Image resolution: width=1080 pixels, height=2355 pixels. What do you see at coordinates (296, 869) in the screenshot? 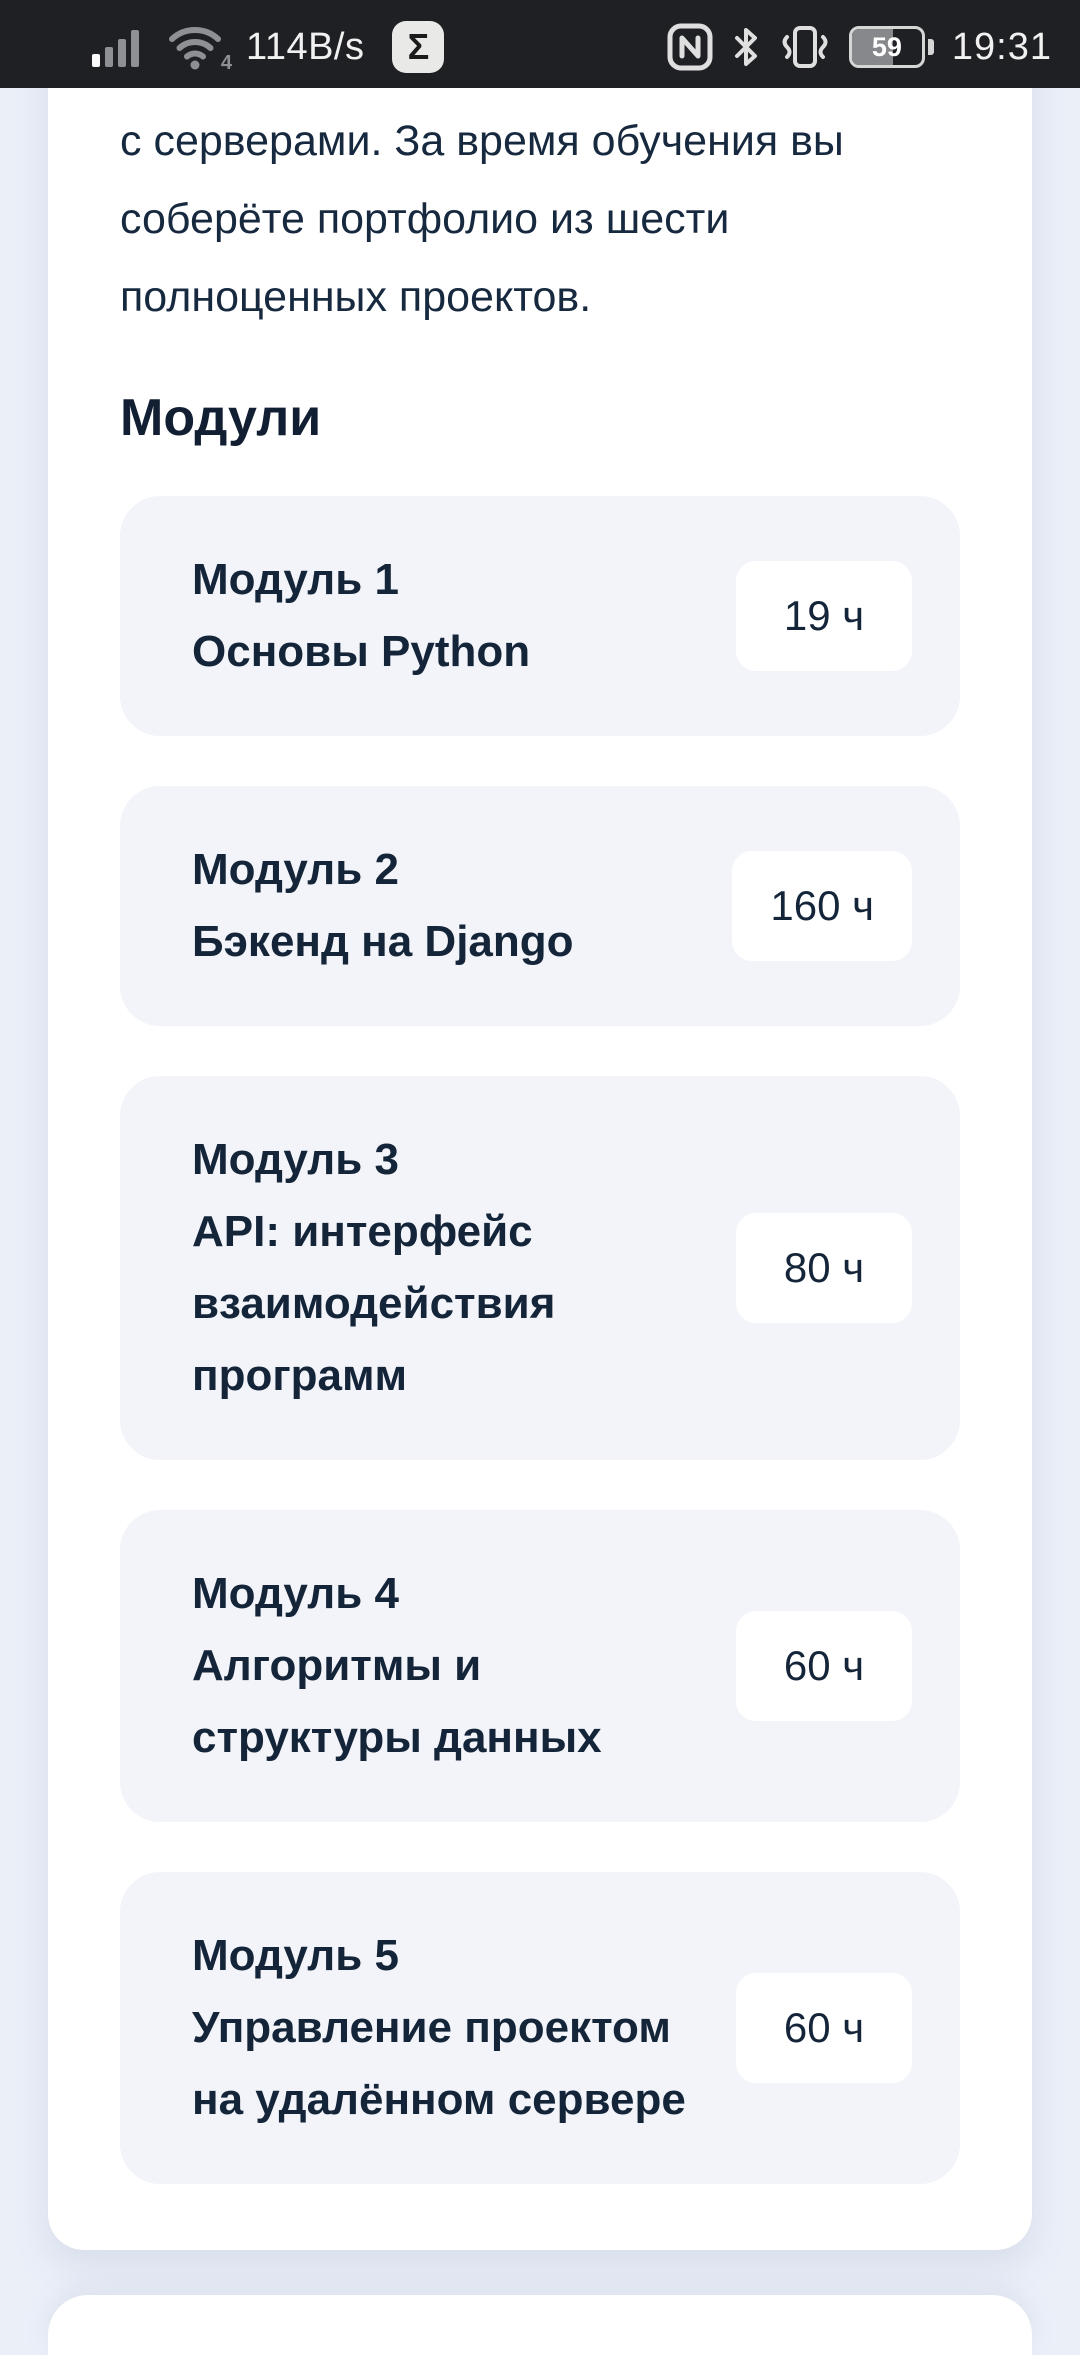
I see `module-title: Модуль 2` at bounding box center [296, 869].